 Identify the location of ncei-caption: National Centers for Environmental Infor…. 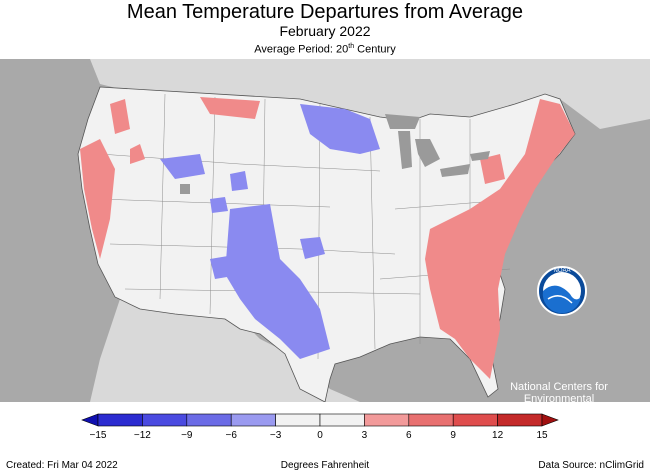
(559, 399).